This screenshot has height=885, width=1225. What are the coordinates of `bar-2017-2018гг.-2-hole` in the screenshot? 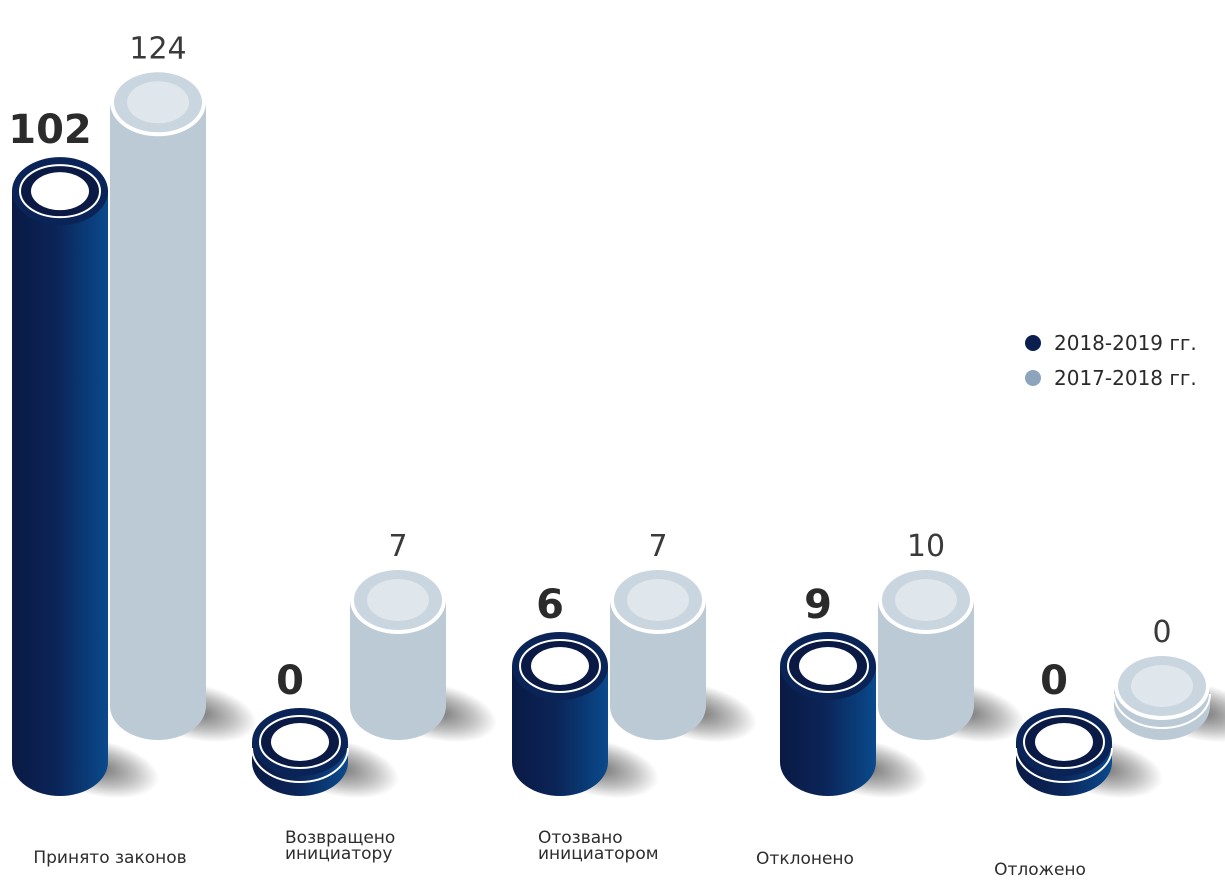 It's located at (658, 600).